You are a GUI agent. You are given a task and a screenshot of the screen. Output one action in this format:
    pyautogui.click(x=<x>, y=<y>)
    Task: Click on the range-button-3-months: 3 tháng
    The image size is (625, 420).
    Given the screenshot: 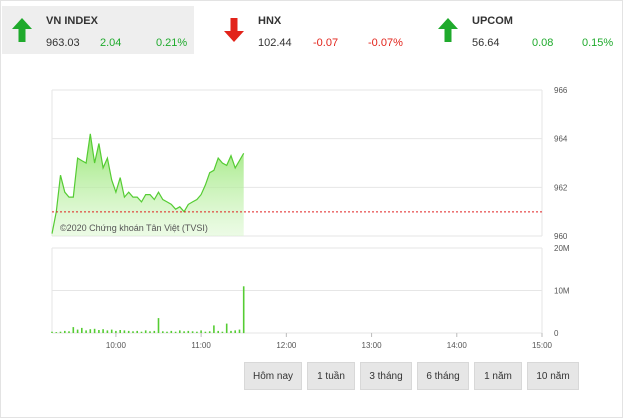 What is the action you would take?
    pyautogui.click(x=386, y=376)
    